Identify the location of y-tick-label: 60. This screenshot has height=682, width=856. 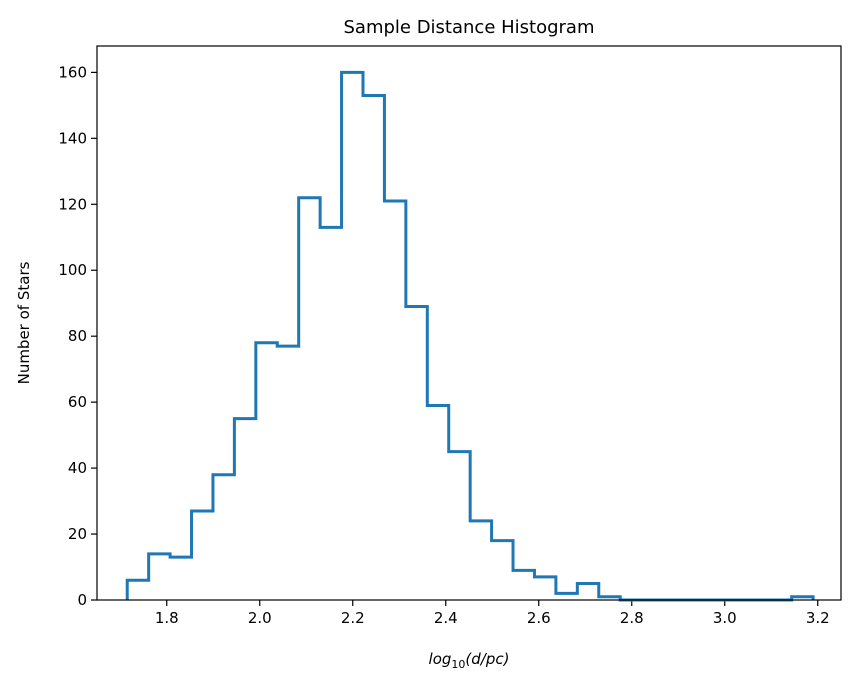
(77, 402).